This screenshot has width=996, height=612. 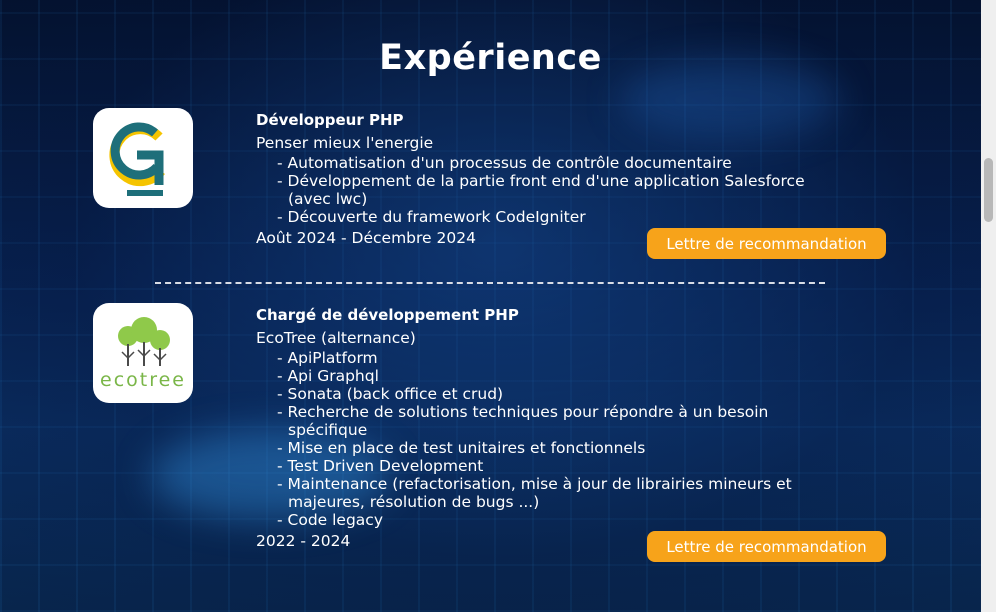 I want to click on company-logo-ecotree: ecotree, so click(x=143, y=353).